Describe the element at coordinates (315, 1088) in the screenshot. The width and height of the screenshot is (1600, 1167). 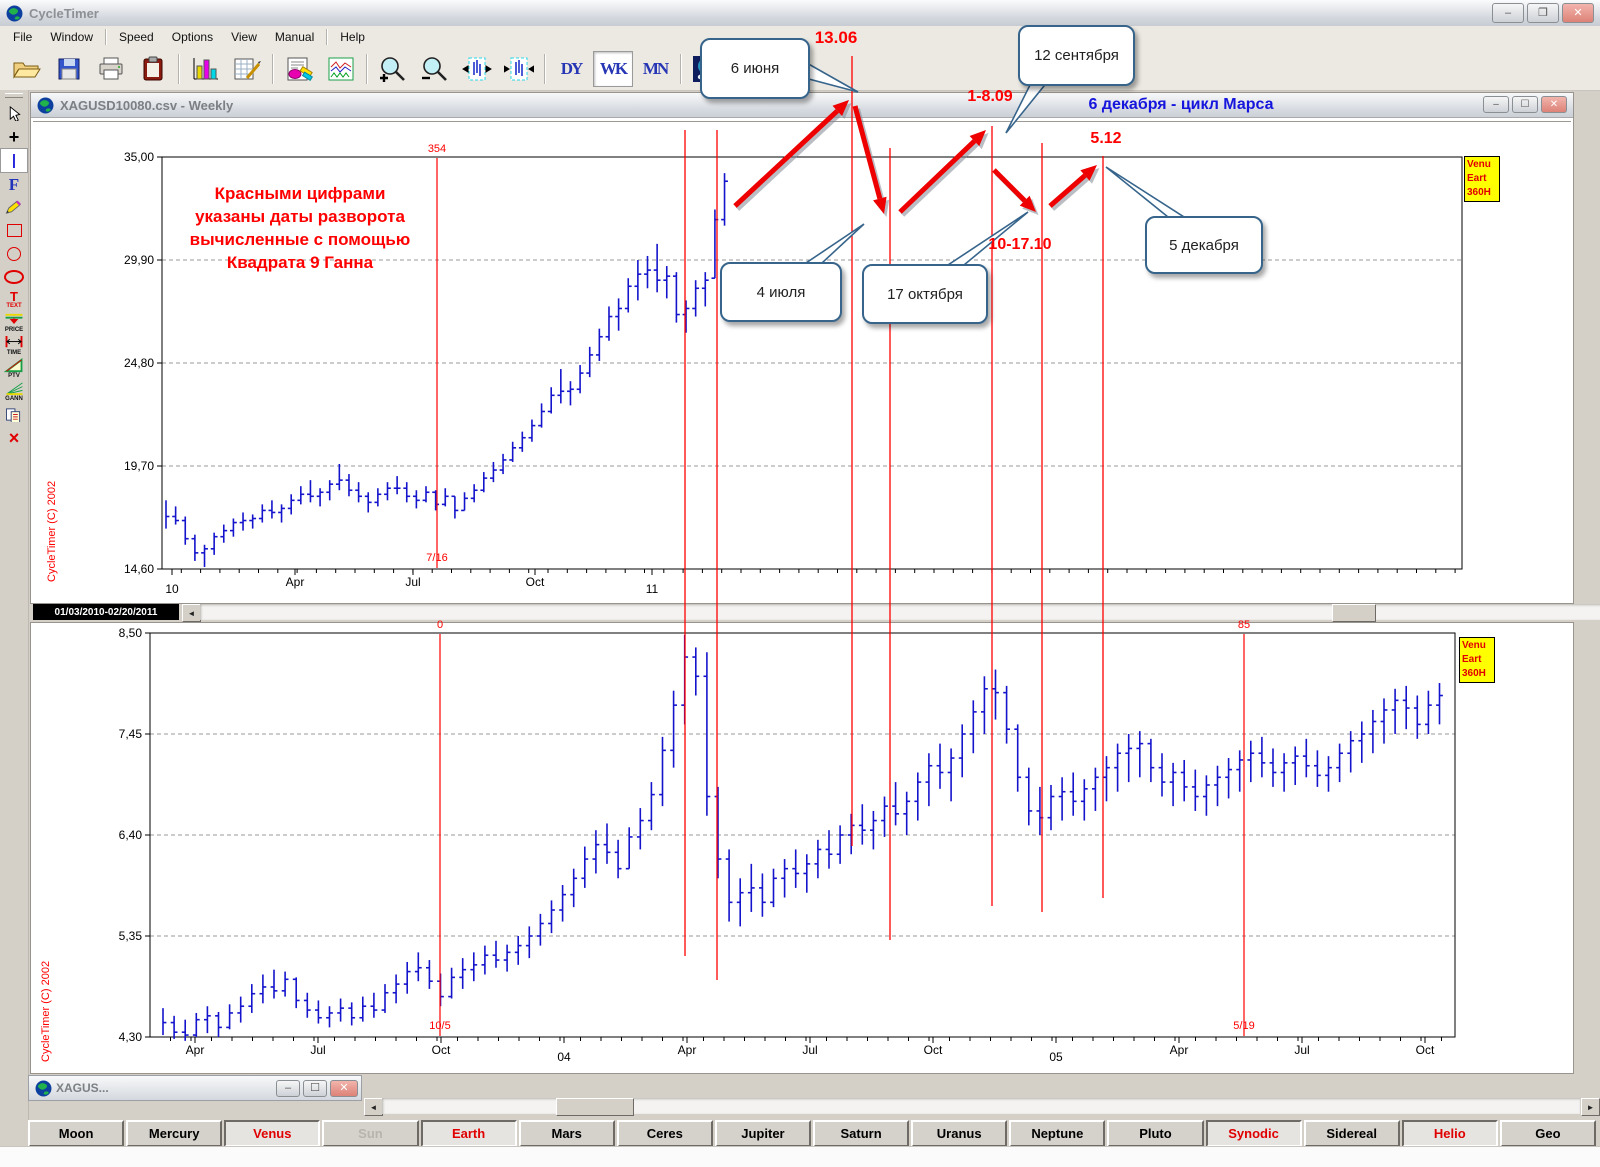
I see `min-maximize-button: ☐` at that location.